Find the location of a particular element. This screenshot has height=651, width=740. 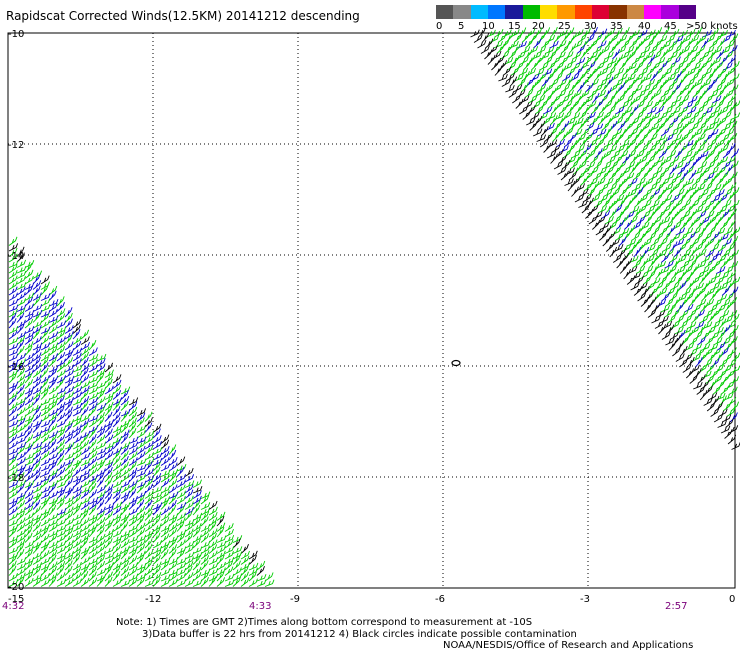

lat-label-18: -18 is located at coordinates (16, 478).